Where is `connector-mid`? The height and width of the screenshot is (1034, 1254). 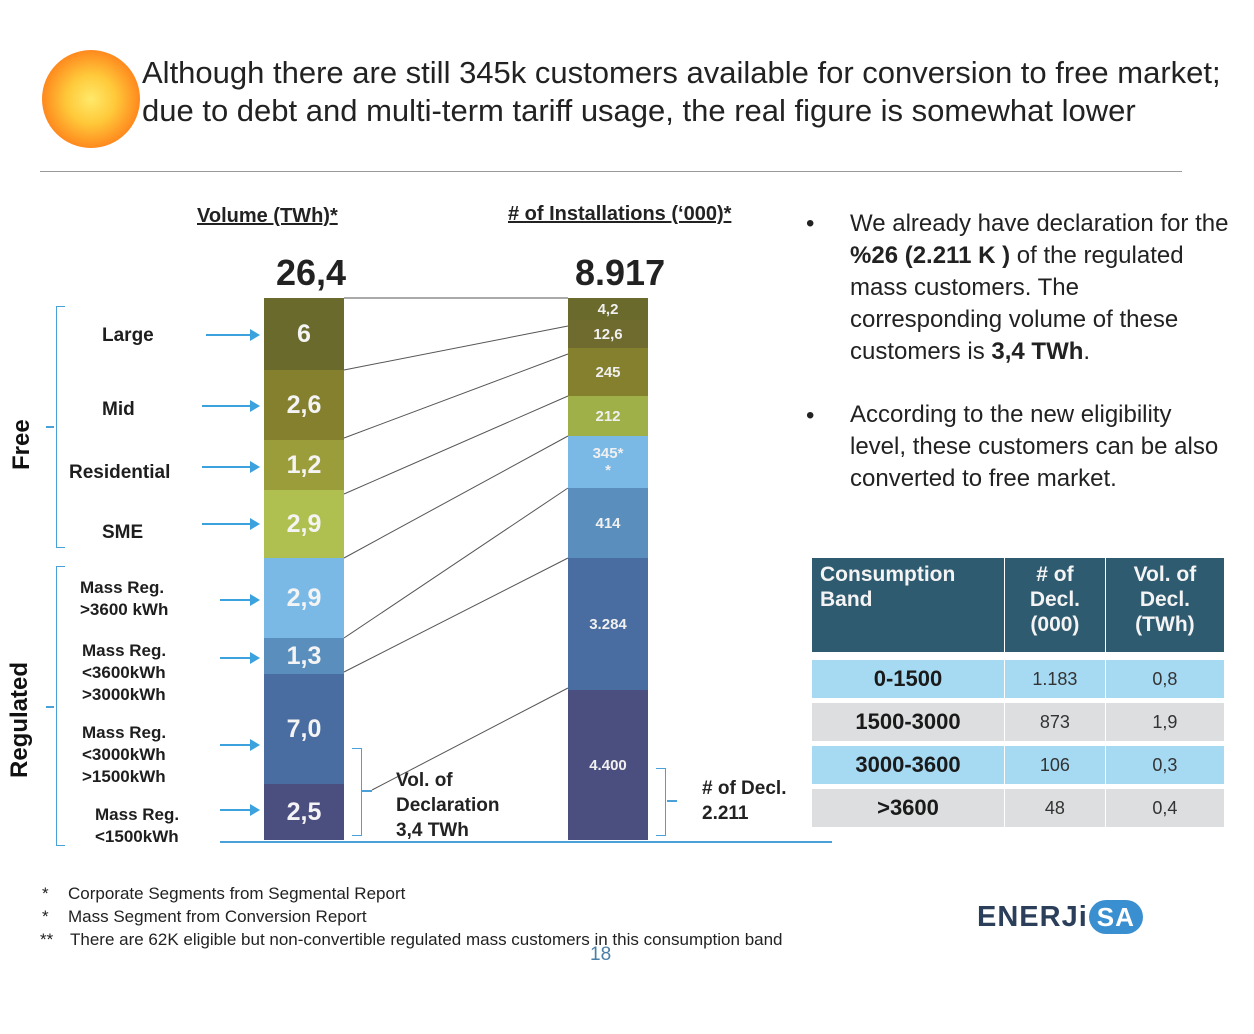 connector-mid is located at coordinates (456, 396).